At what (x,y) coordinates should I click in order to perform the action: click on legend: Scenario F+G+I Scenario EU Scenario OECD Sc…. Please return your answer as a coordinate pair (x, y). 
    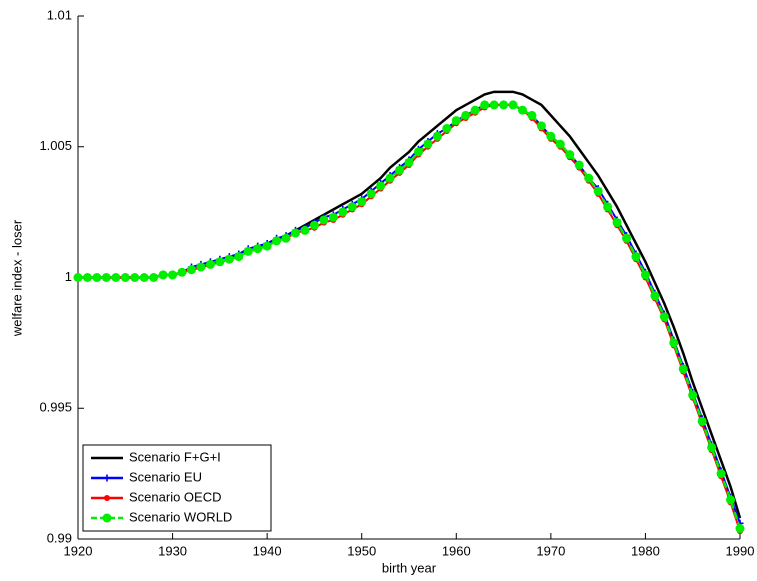
    Looking at the image, I should click on (177, 488).